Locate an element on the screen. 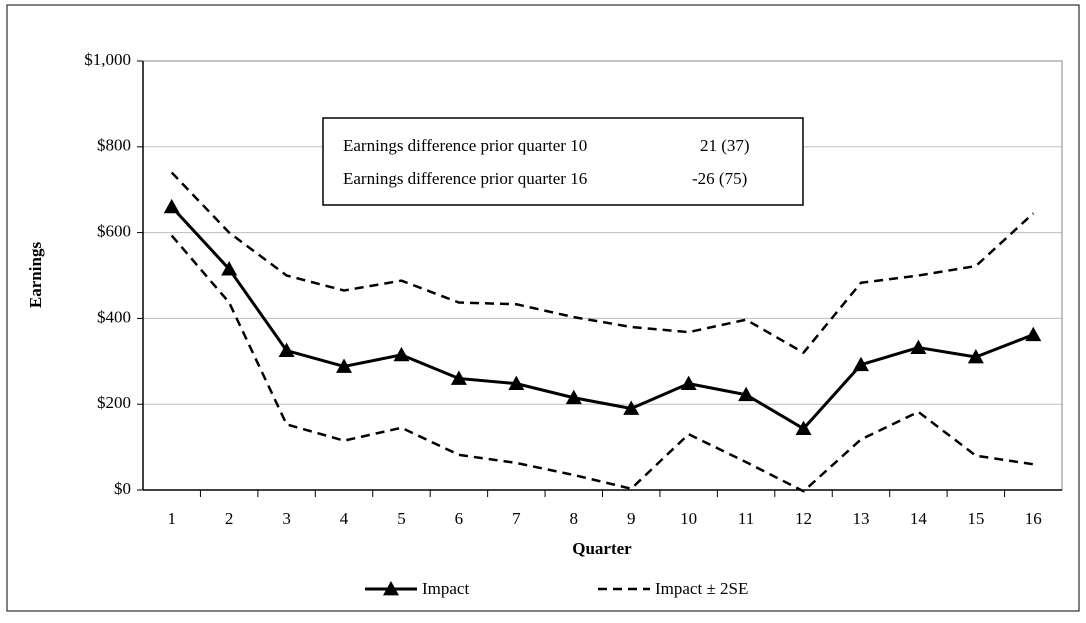  x-tick-label: 7 is located at coordinates (516, 518).